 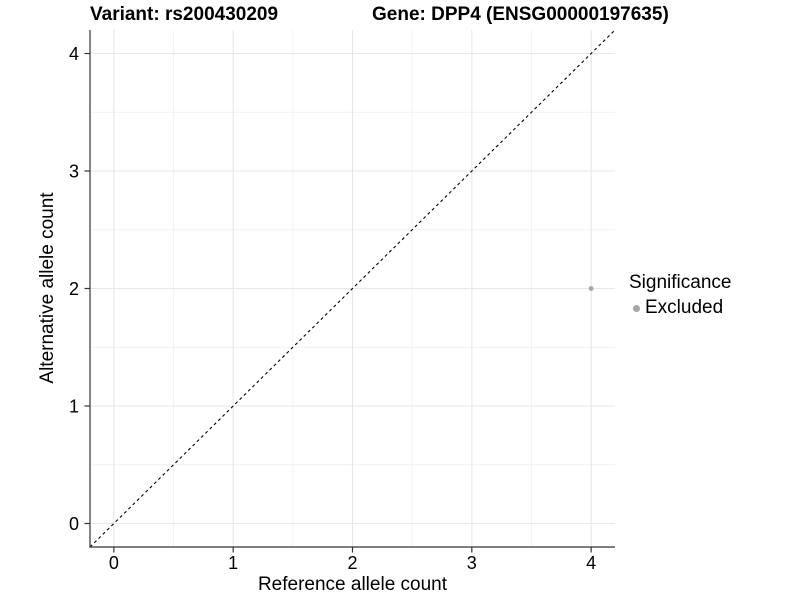 What do you see at coordinates (233, 563) in the screenshot?
I see `x-tick-label: 1` at bounding box center [233, 563].